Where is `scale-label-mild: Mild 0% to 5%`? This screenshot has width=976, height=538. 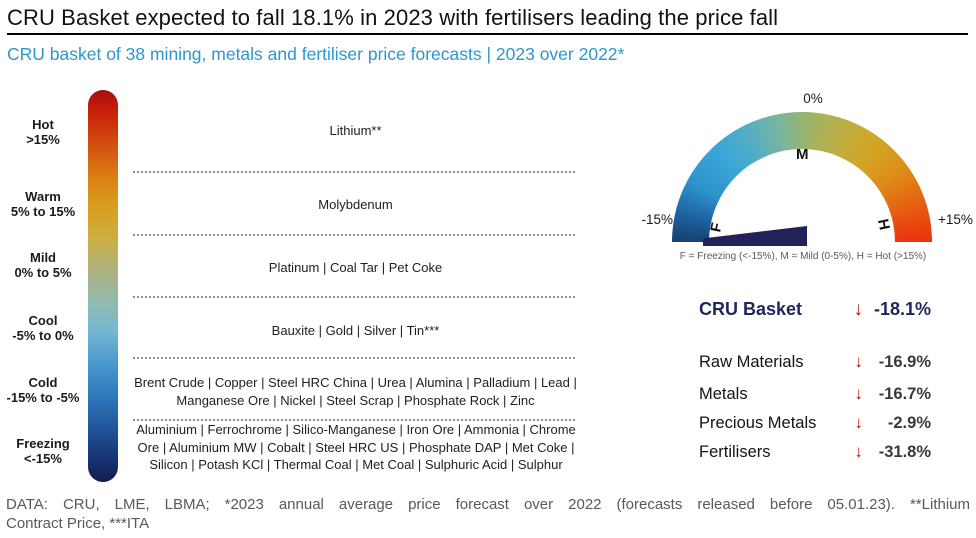 scale-label-mild: Mild 0% to 5% is located at coordinates (43, 265).